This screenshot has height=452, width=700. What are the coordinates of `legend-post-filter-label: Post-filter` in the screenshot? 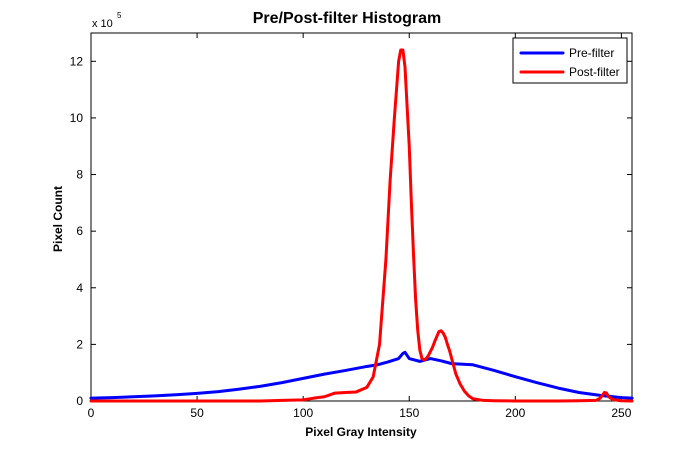 It's located at (594, 72).